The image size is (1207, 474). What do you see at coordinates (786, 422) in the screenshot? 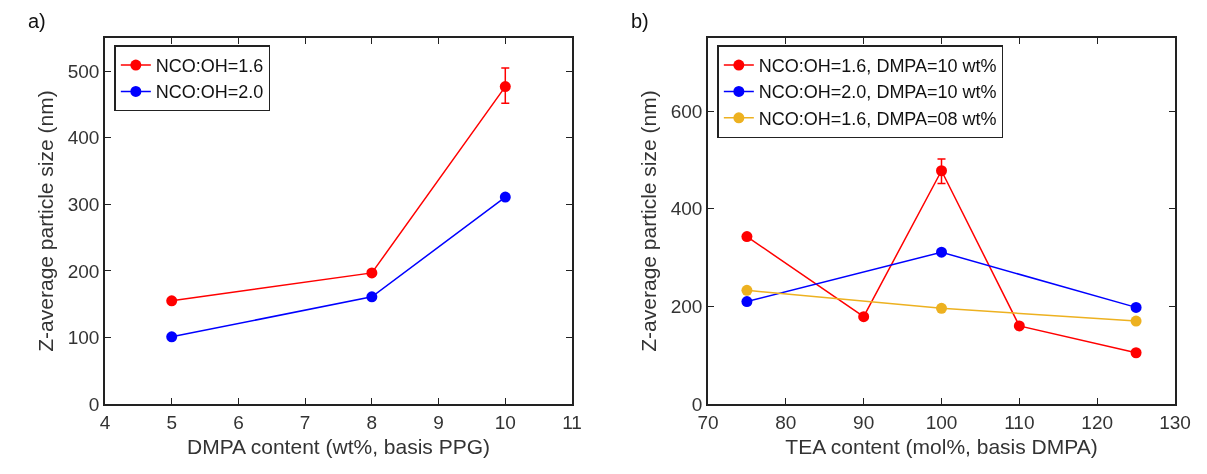
I see `x-tick-label: 80` at bounding box center [786, 422].